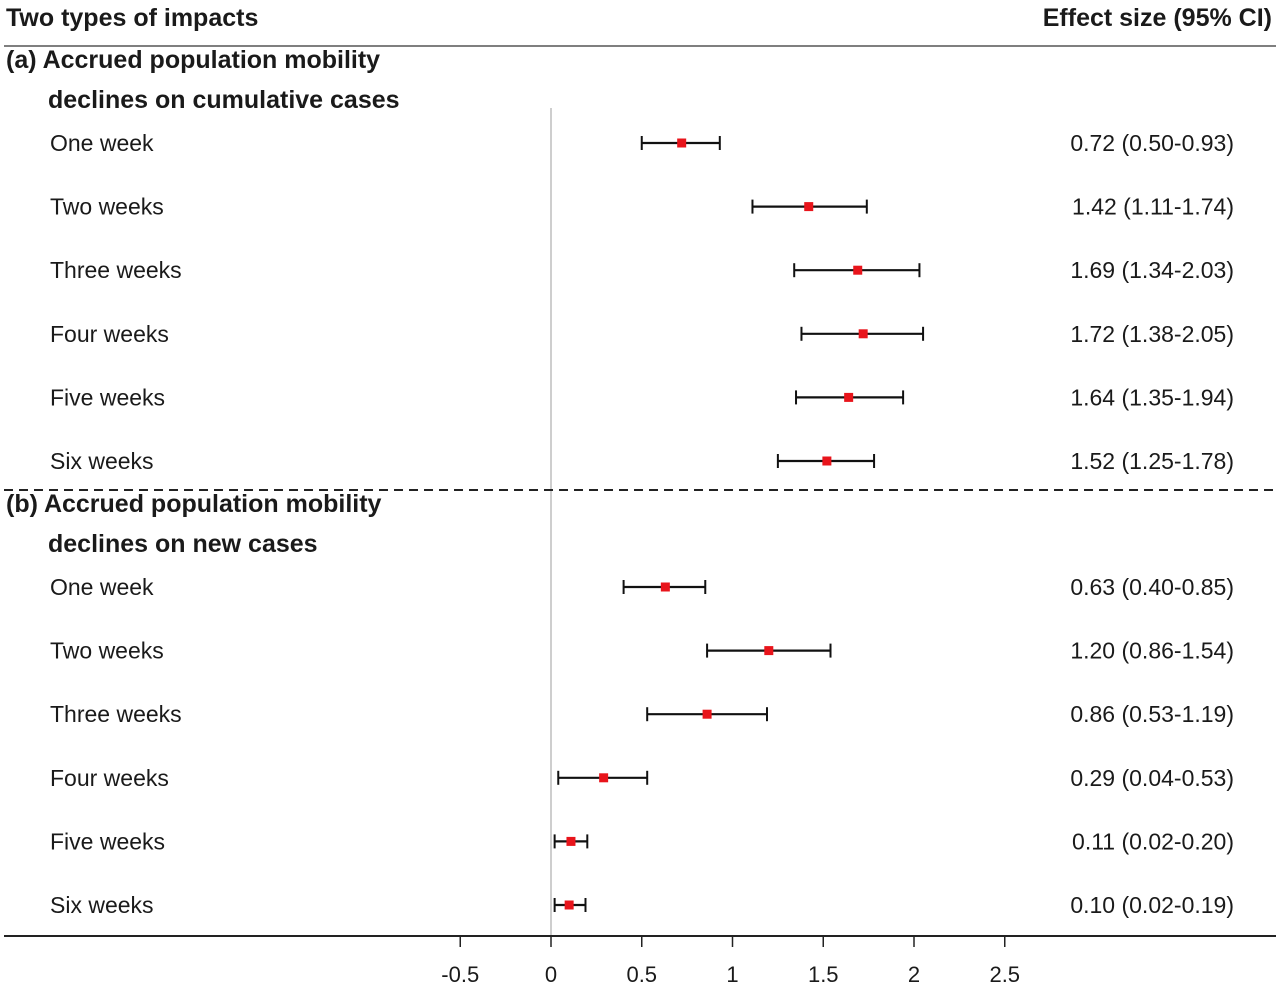 The image size is (1280, 1000). I want to click on forest-row: Six weeks 1.52 (1.25-1.78), so click(642, 461).